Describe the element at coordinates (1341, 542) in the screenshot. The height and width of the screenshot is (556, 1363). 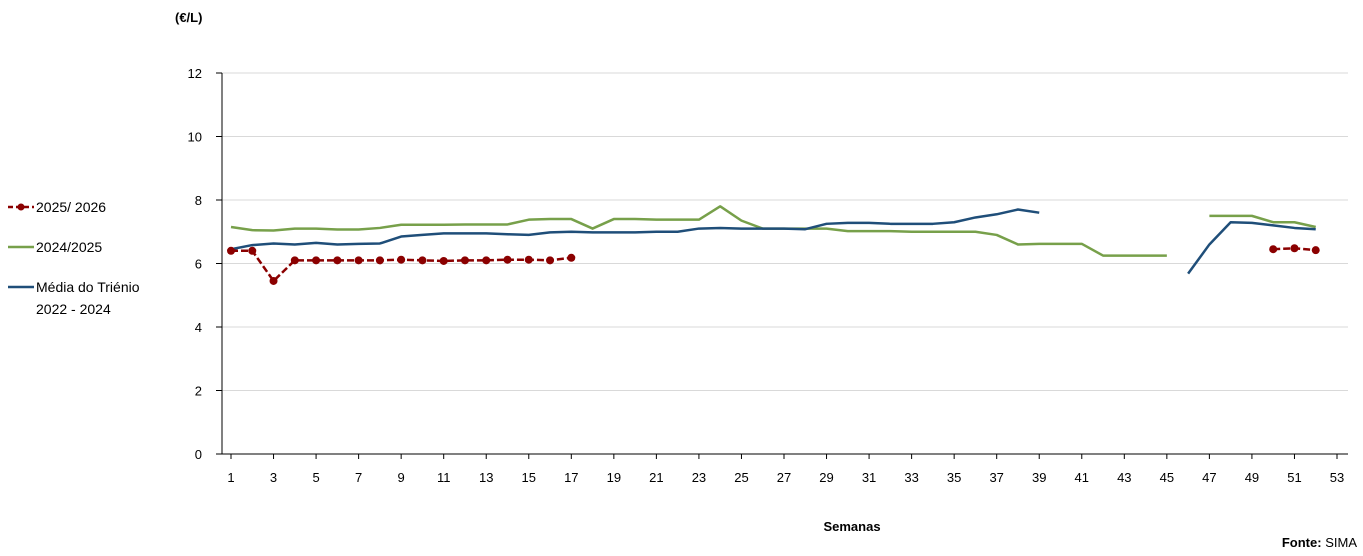
I see `source-value: SIMA` at that location.